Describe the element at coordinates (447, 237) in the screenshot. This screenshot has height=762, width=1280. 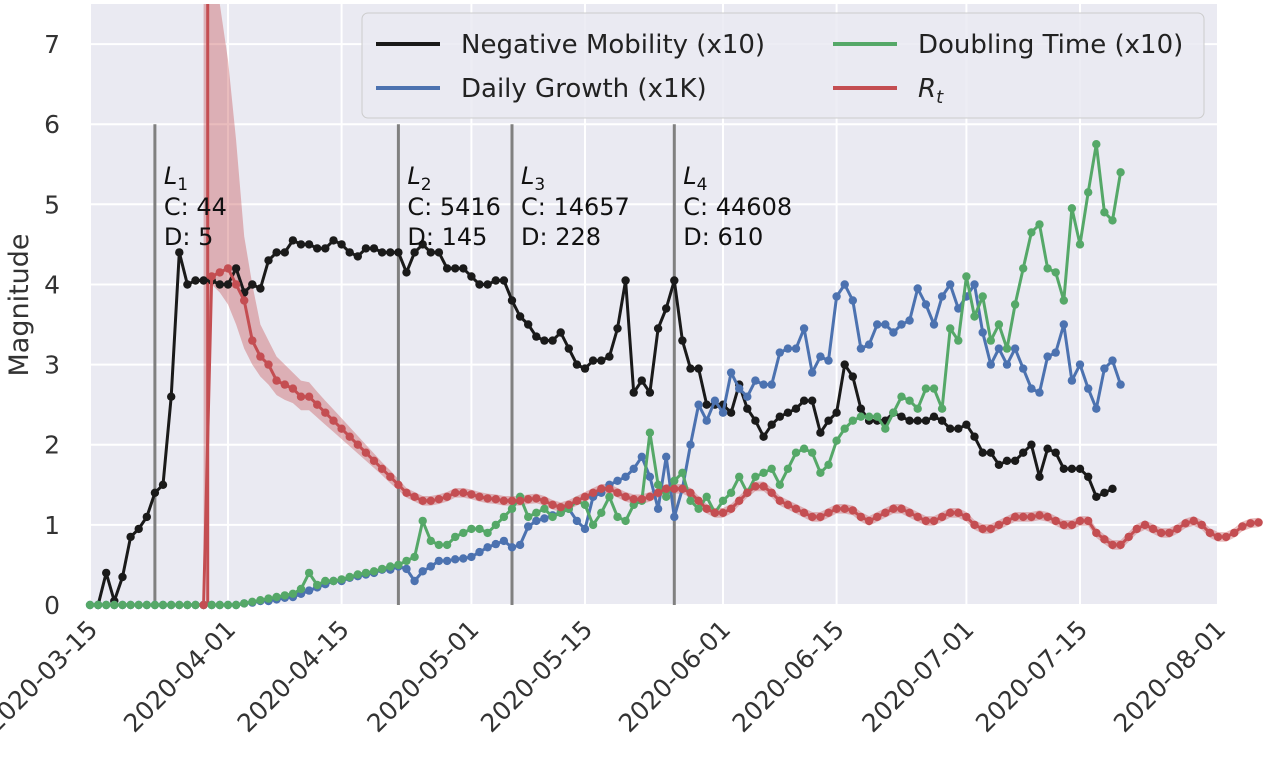
I see `annotation-deaths: D: 145` at that location.